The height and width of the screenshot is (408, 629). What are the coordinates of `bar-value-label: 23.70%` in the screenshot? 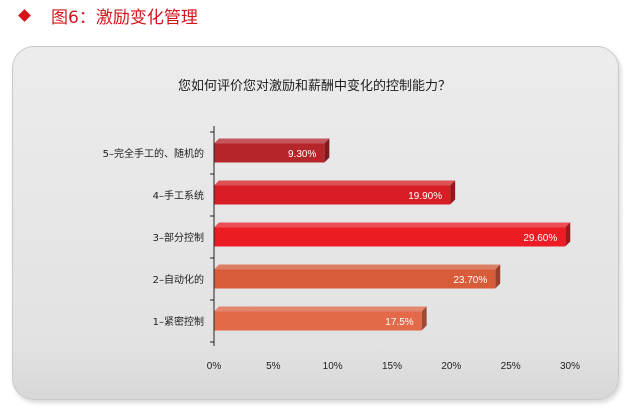 It's located at (470, 280).